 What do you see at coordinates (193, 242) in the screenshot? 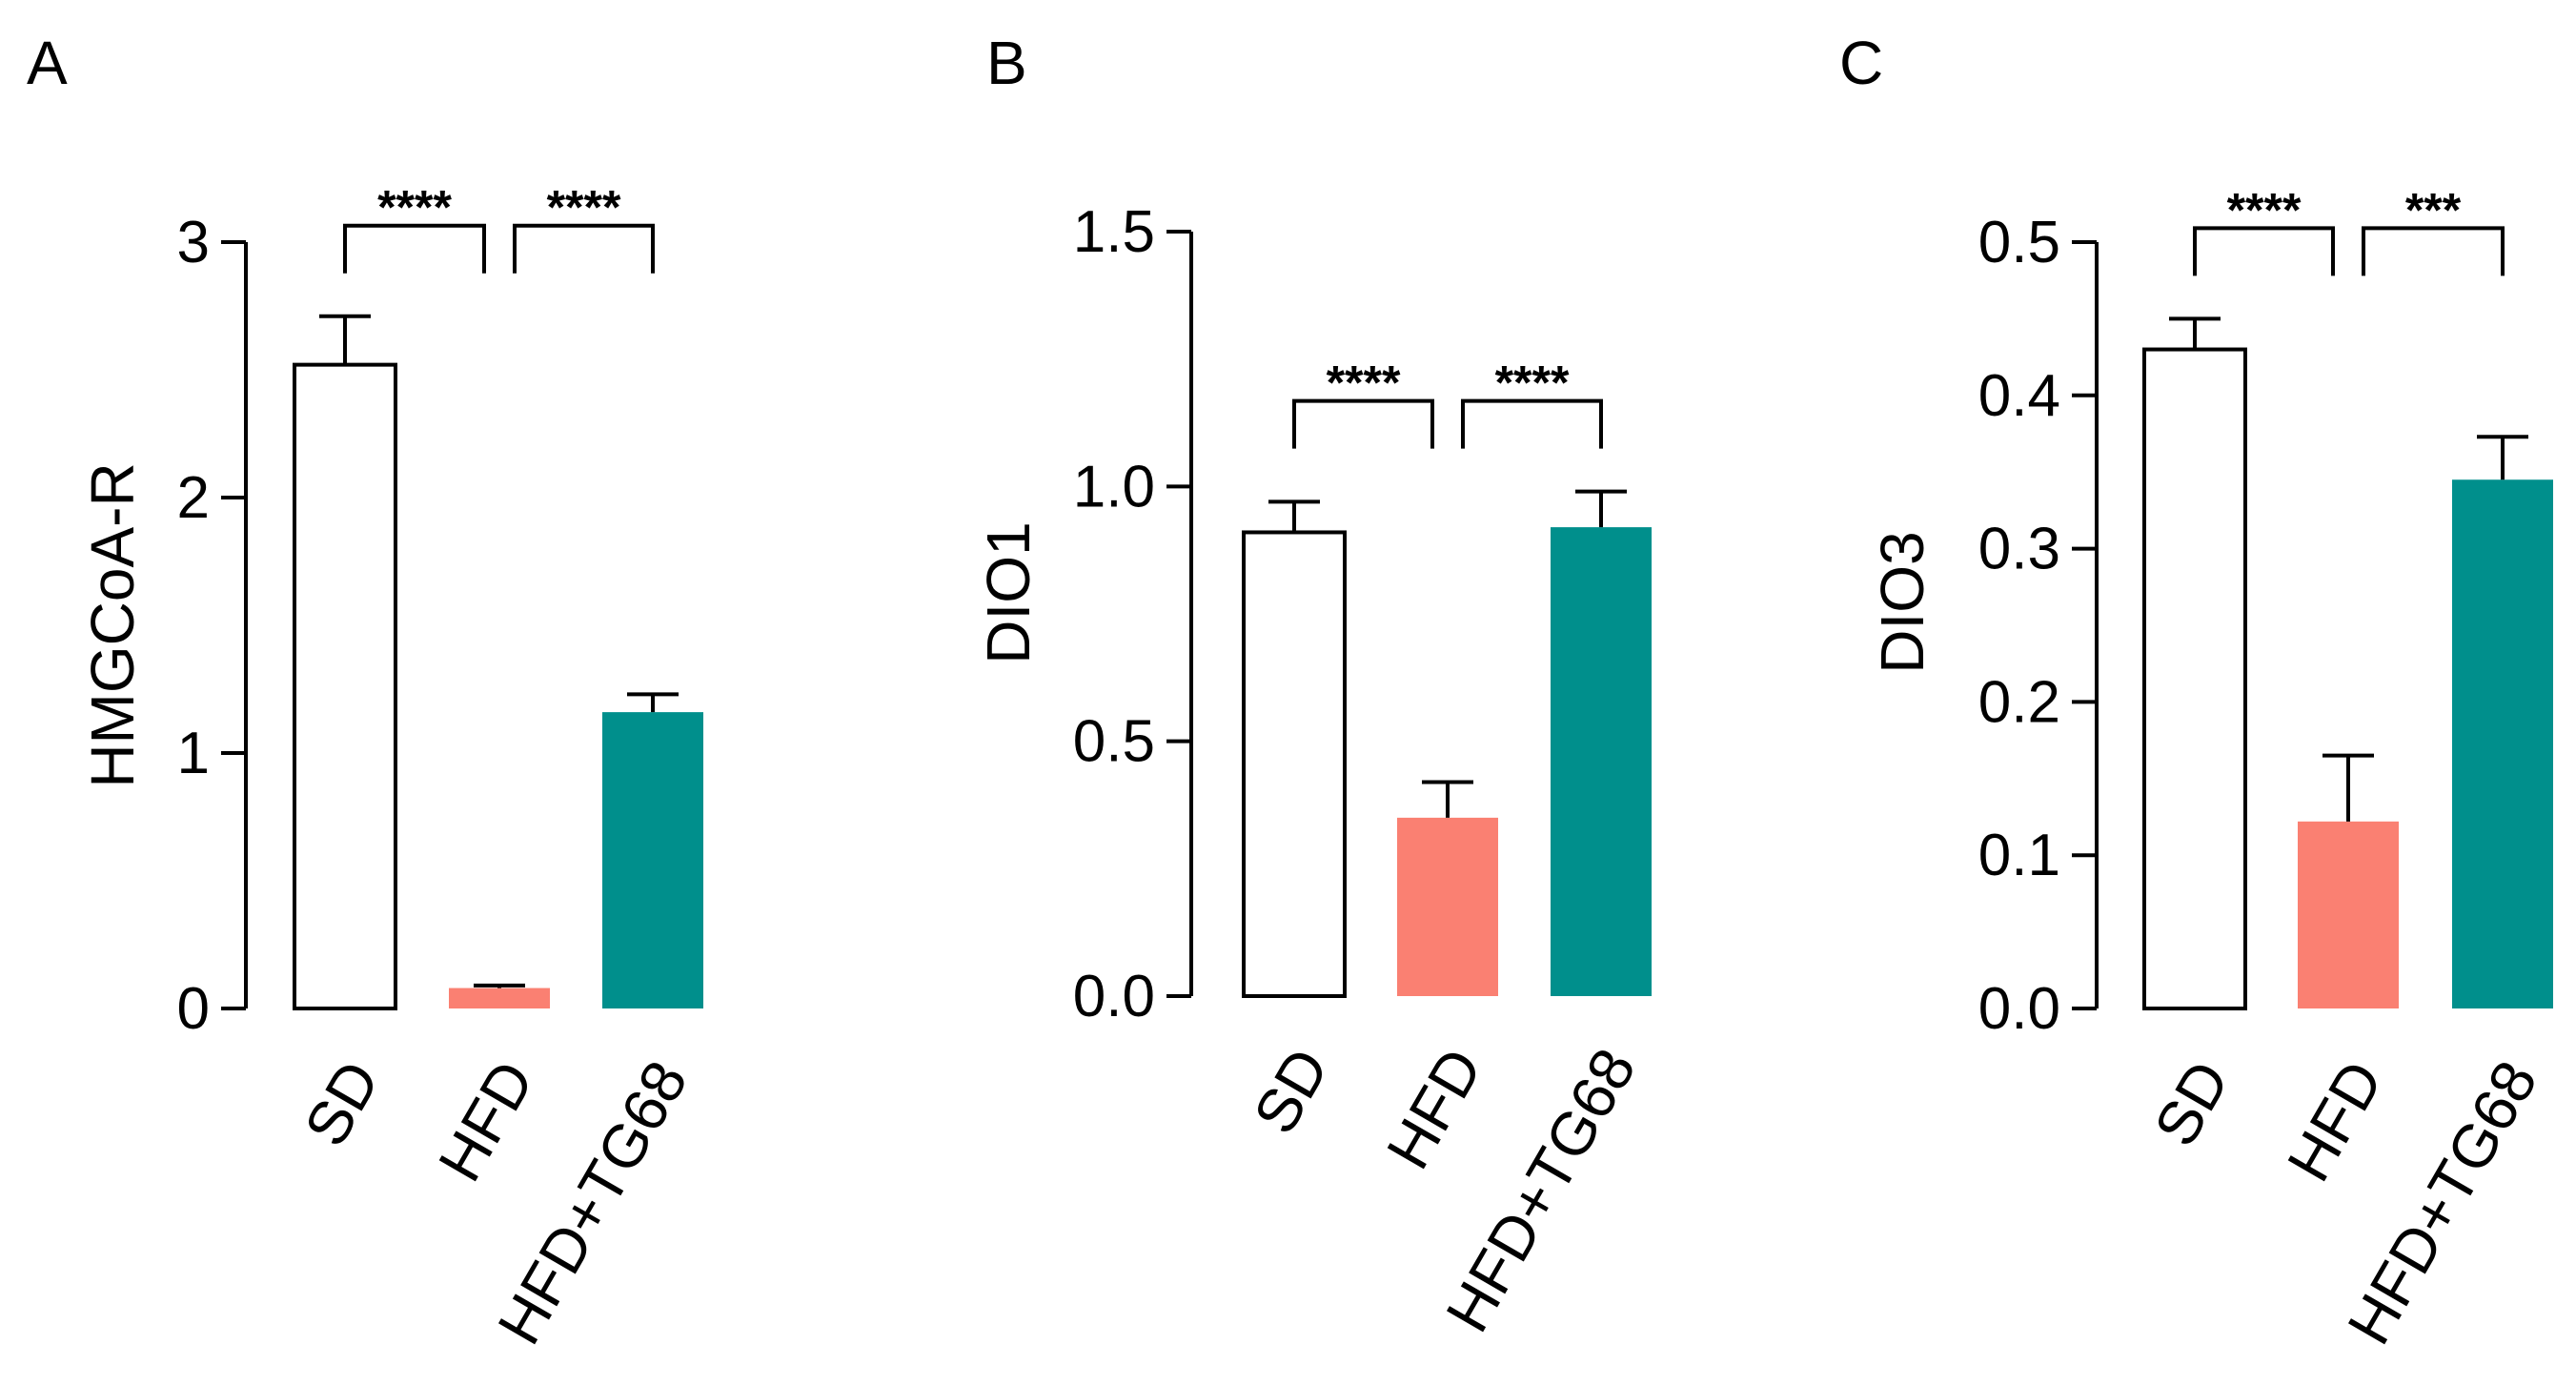
I see `y-tick-label: 3` at bounding box center [193, 242].